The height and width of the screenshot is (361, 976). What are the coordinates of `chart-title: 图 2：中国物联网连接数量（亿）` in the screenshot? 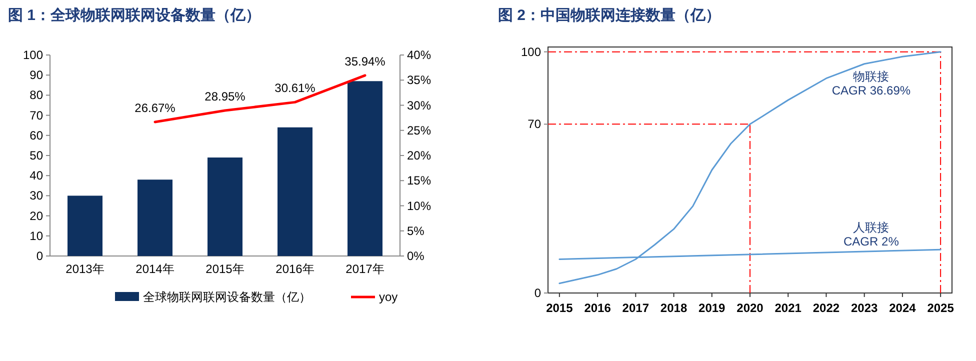 It's located at (609, 15).